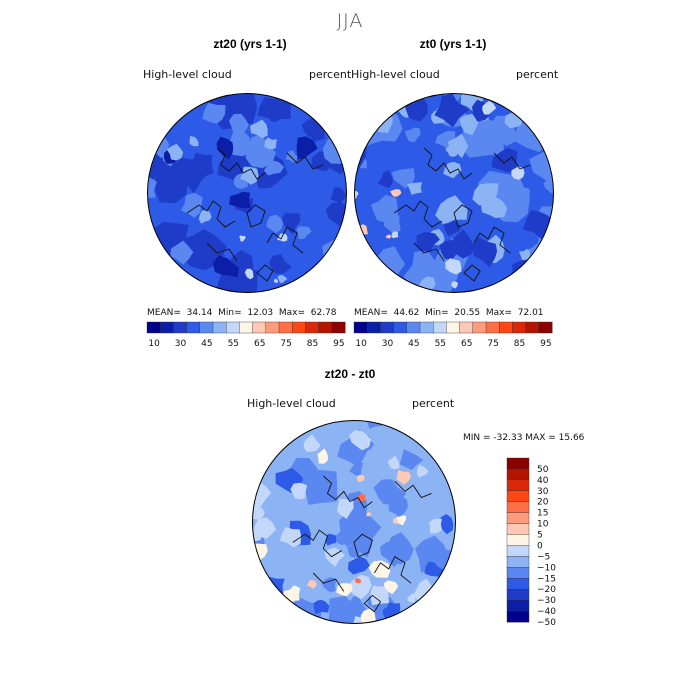  I want to click on mean-value: 44.62, so click(406, 313).